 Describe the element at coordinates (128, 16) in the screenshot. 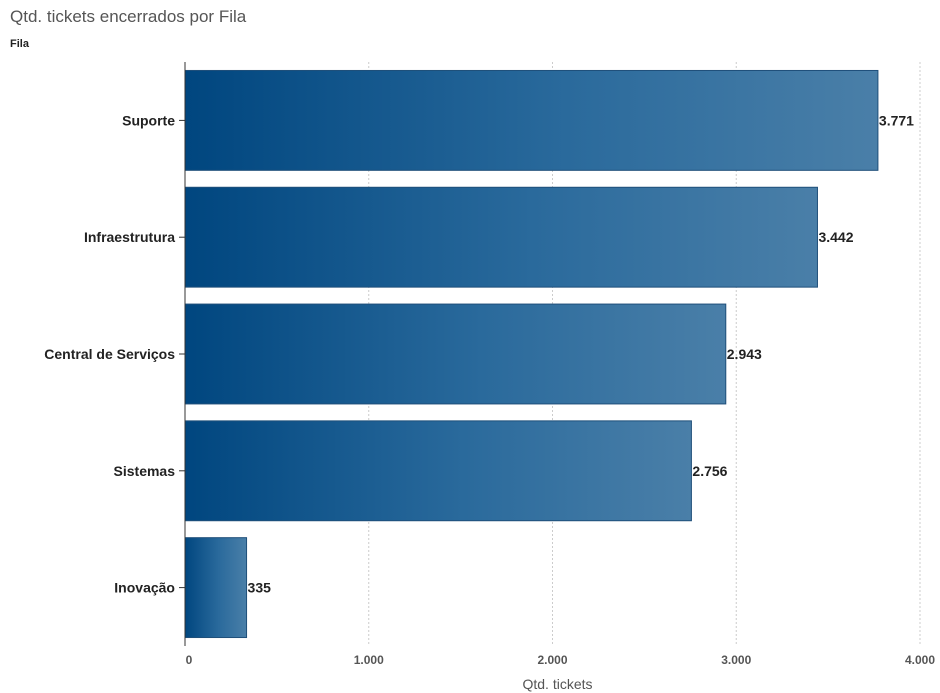

I see `chart-title: Qtd. tickets encerrados por Fila` at that location.